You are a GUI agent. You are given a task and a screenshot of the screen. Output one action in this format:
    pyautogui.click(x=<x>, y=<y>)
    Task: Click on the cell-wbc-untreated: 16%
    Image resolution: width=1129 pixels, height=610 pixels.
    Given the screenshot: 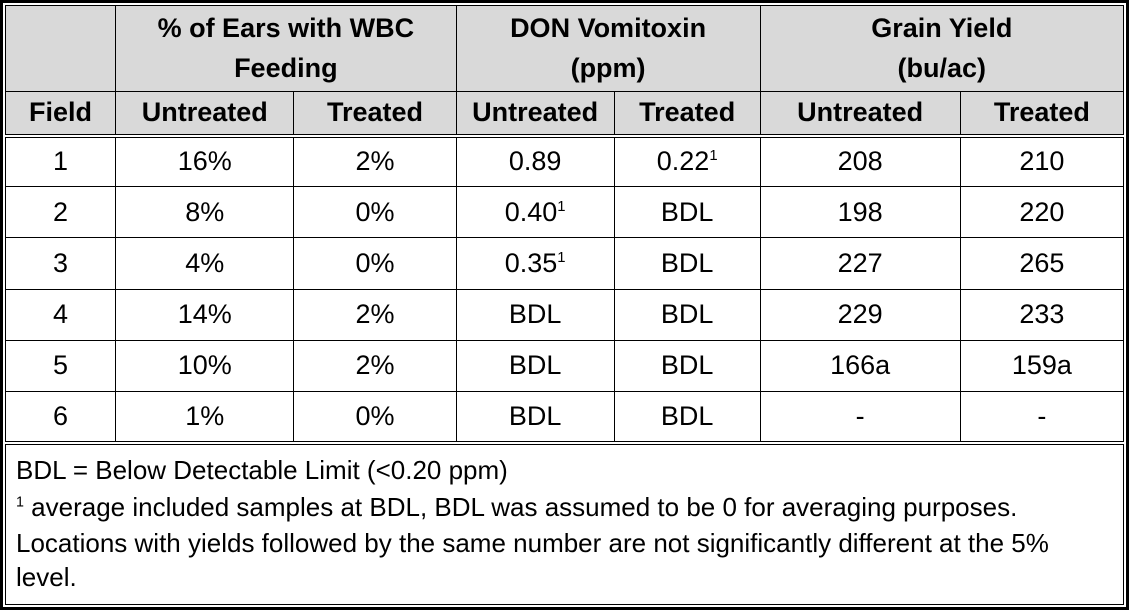 What is the action you would take?
    pyautogui.click(x=205, y=161)
    